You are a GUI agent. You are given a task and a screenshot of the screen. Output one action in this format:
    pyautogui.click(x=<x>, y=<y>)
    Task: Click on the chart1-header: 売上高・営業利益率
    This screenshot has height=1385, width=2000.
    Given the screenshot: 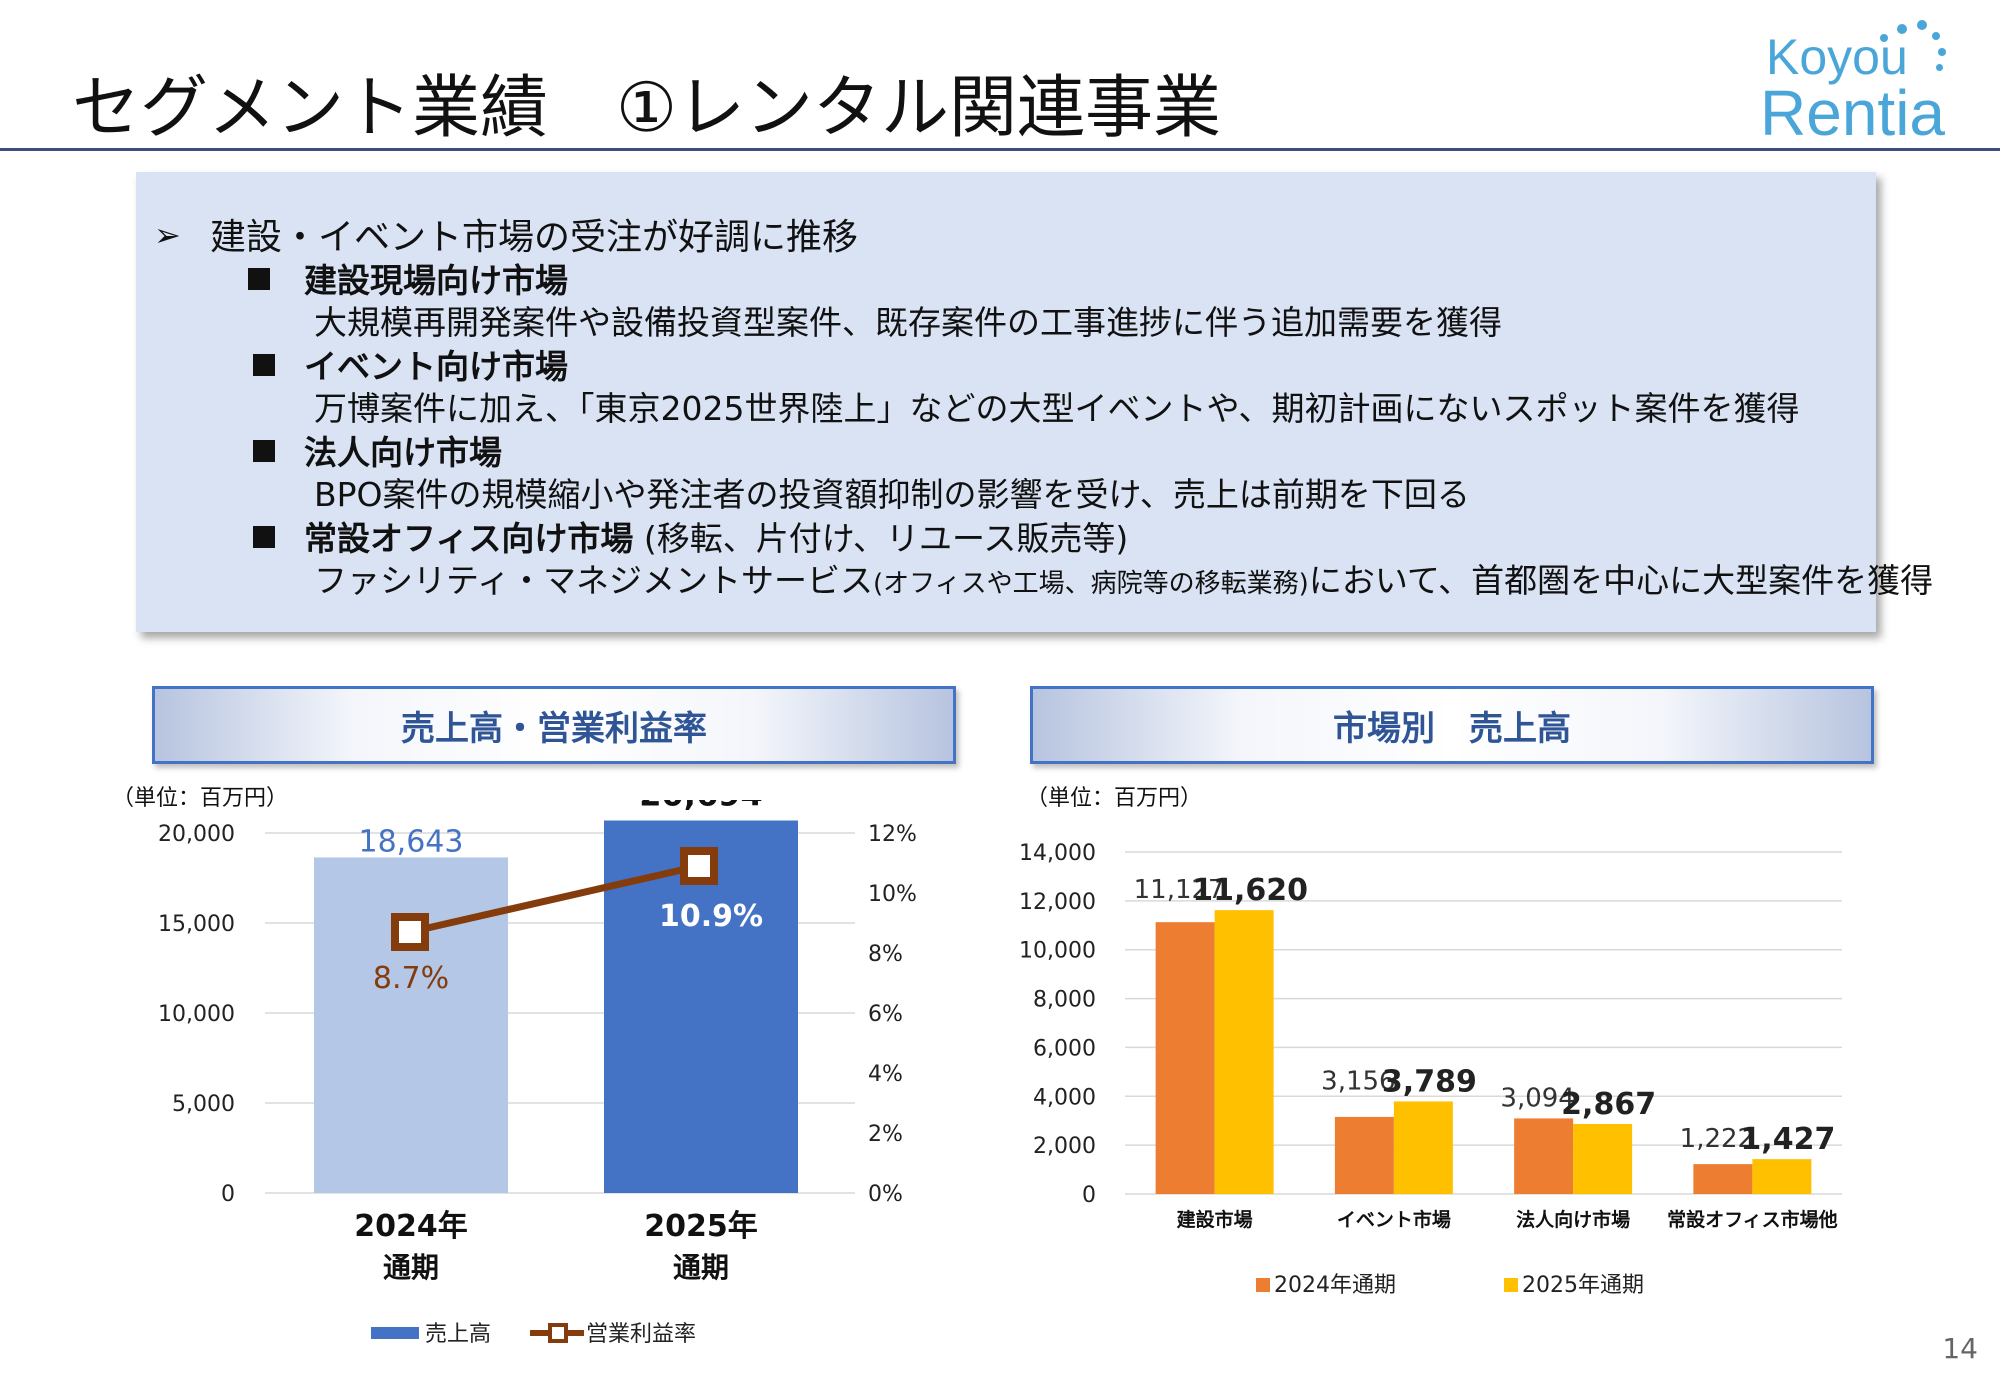 What is the action you would take?
    pyautogui.click(x=554, y=725)
    